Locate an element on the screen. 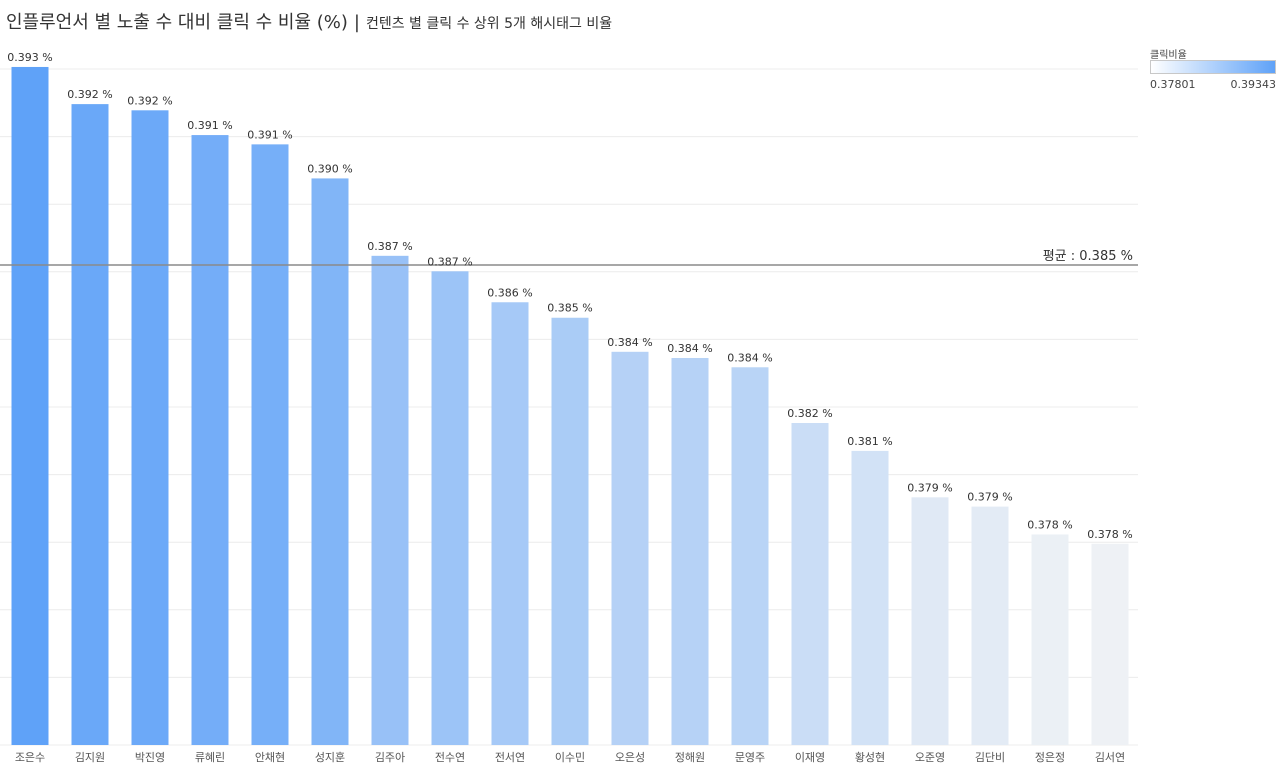  average-line-group: 평균 : 0.385 % is located at coordinates (569, 257).